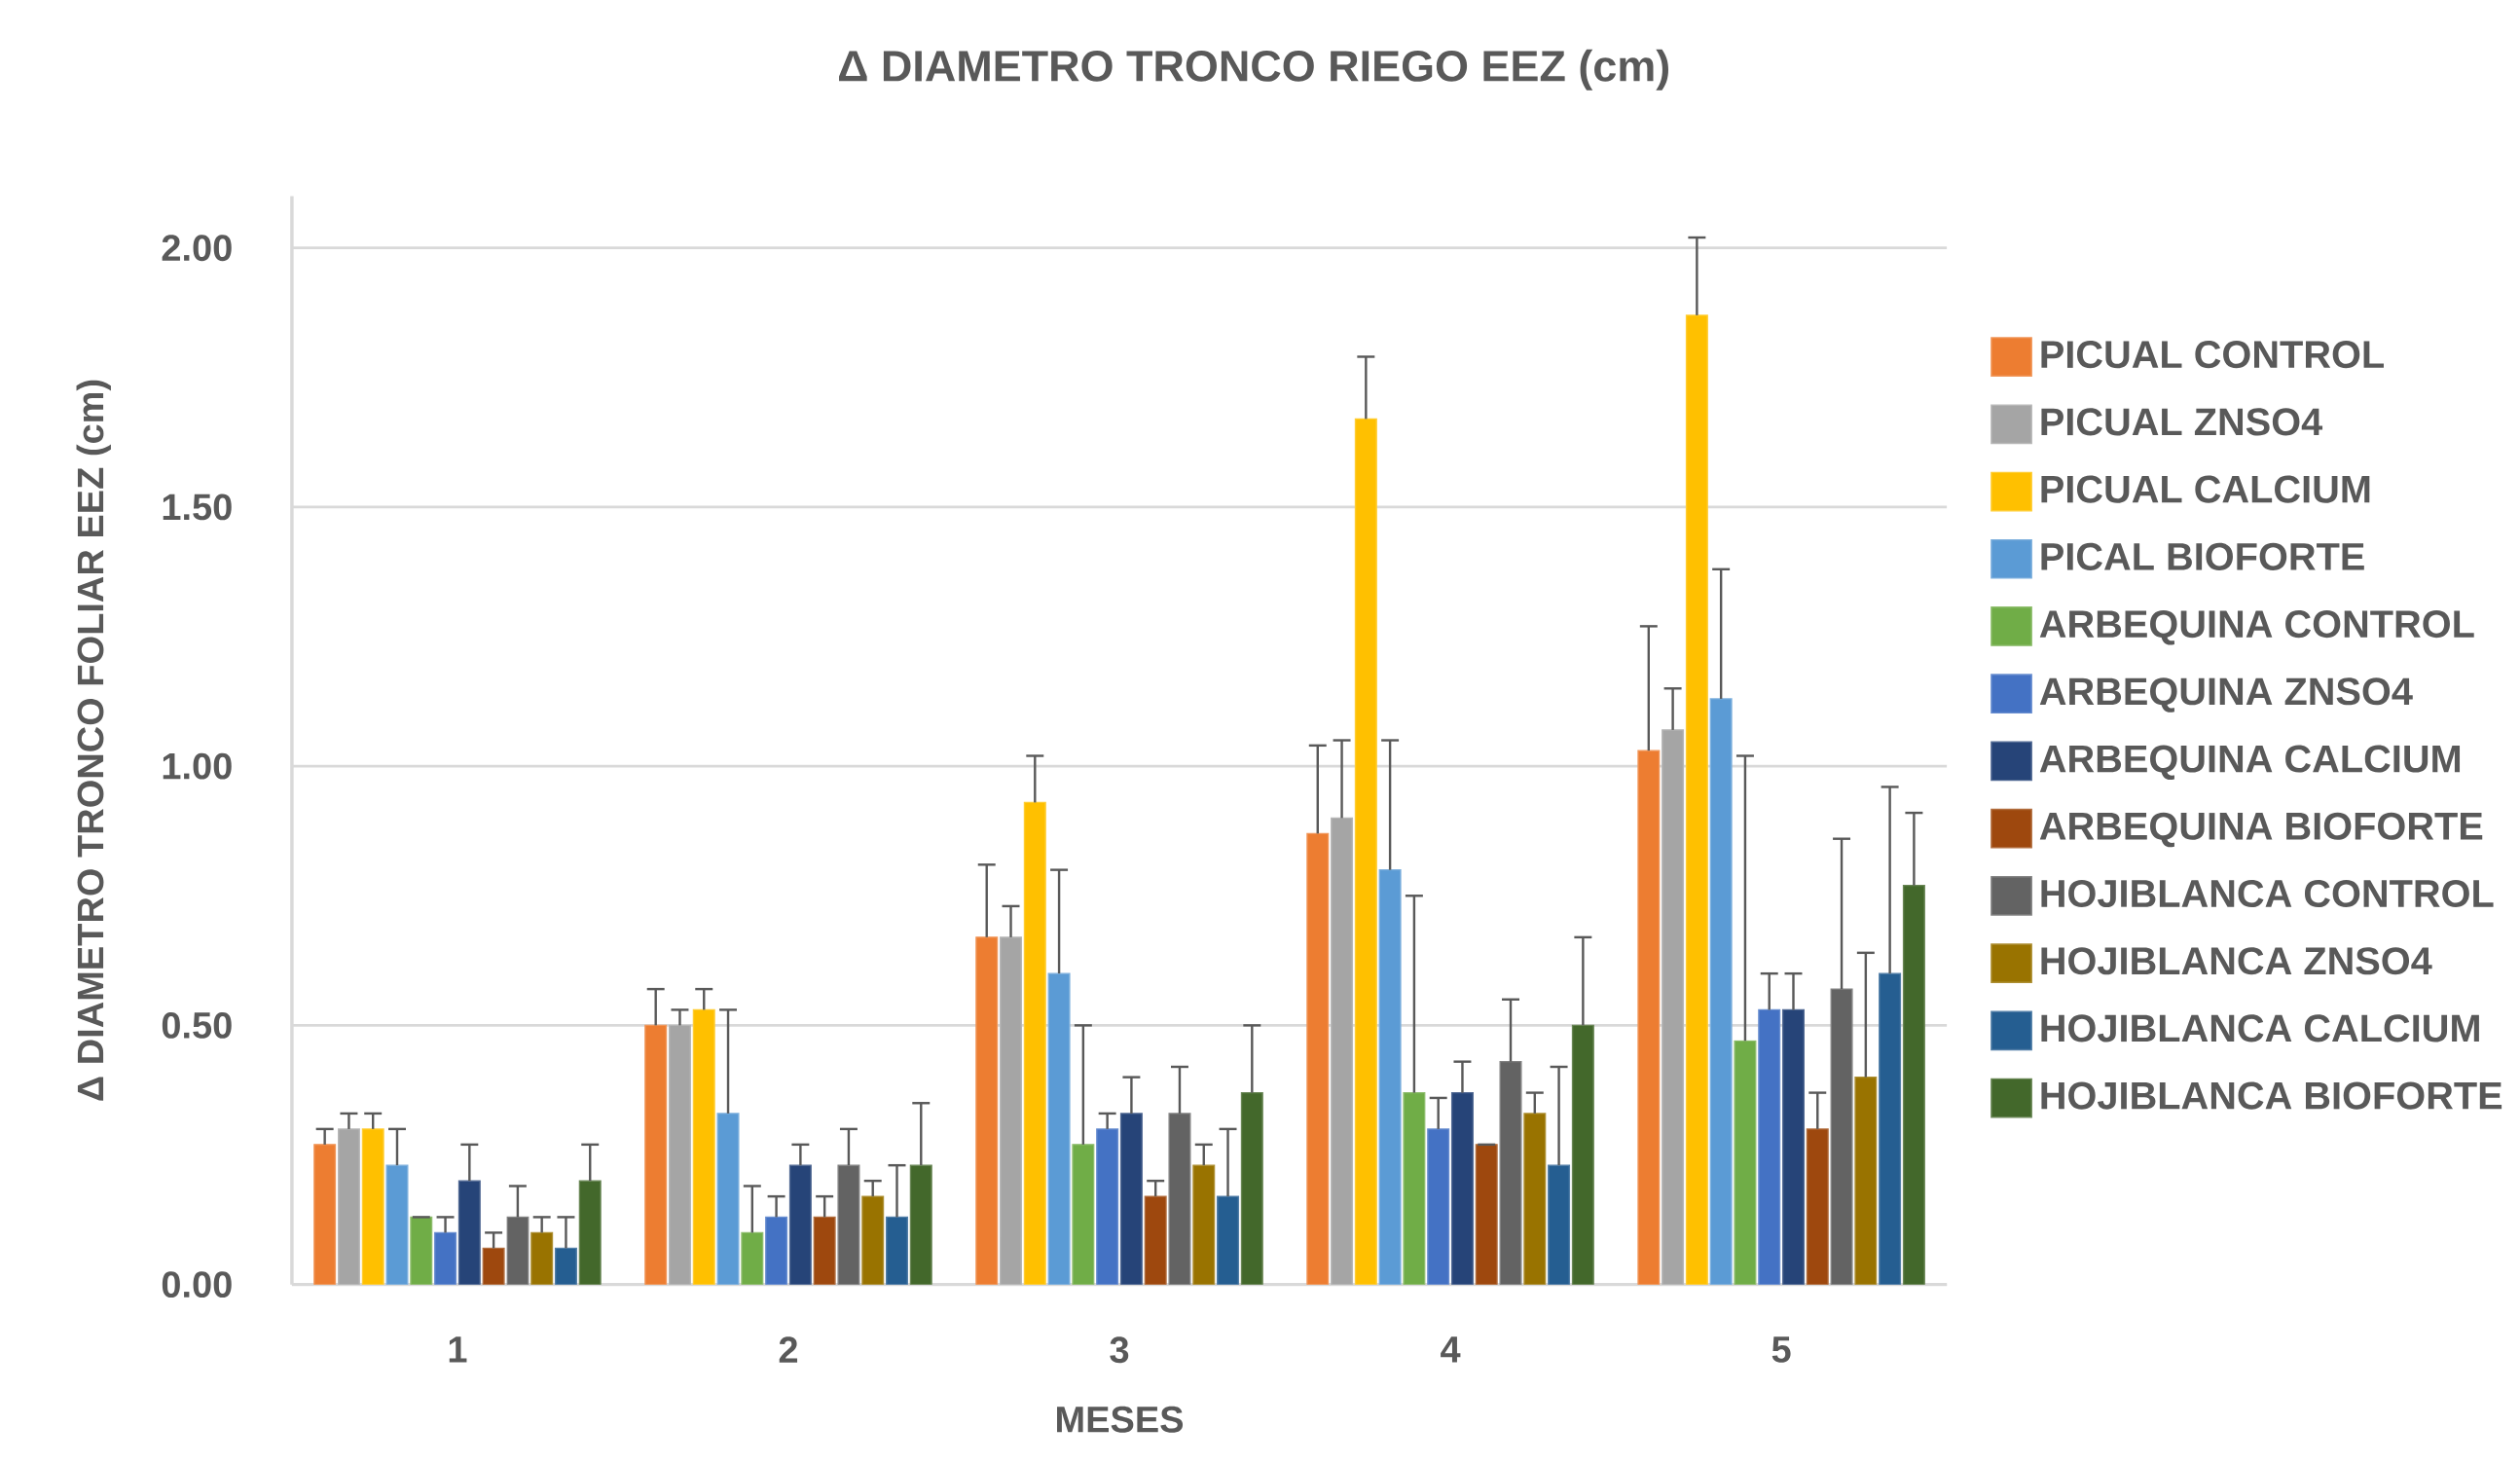 This screenshot has height=1463, width=2520. What do you see at coordinates (197, 1026) in the screenshot?
I see `y-tick-label: 0.50` at bounding box center [197, 1026].